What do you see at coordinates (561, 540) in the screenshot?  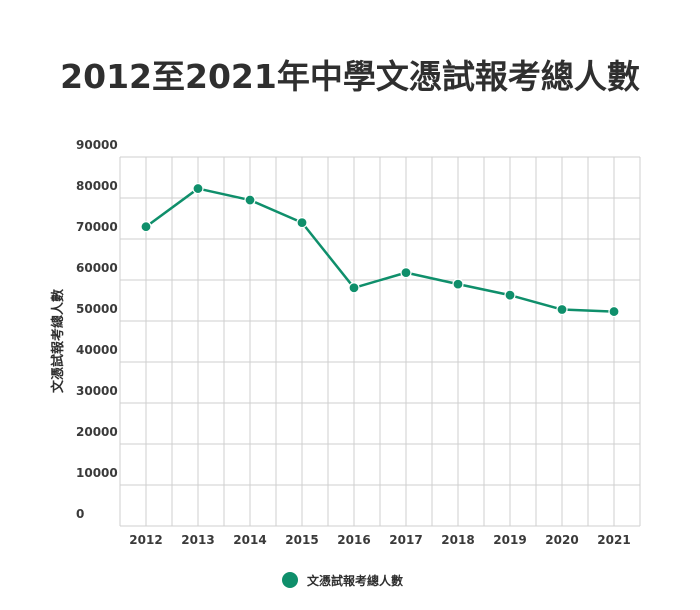 I see `x-tick-label: 2020` at bounding box center [561, 540].